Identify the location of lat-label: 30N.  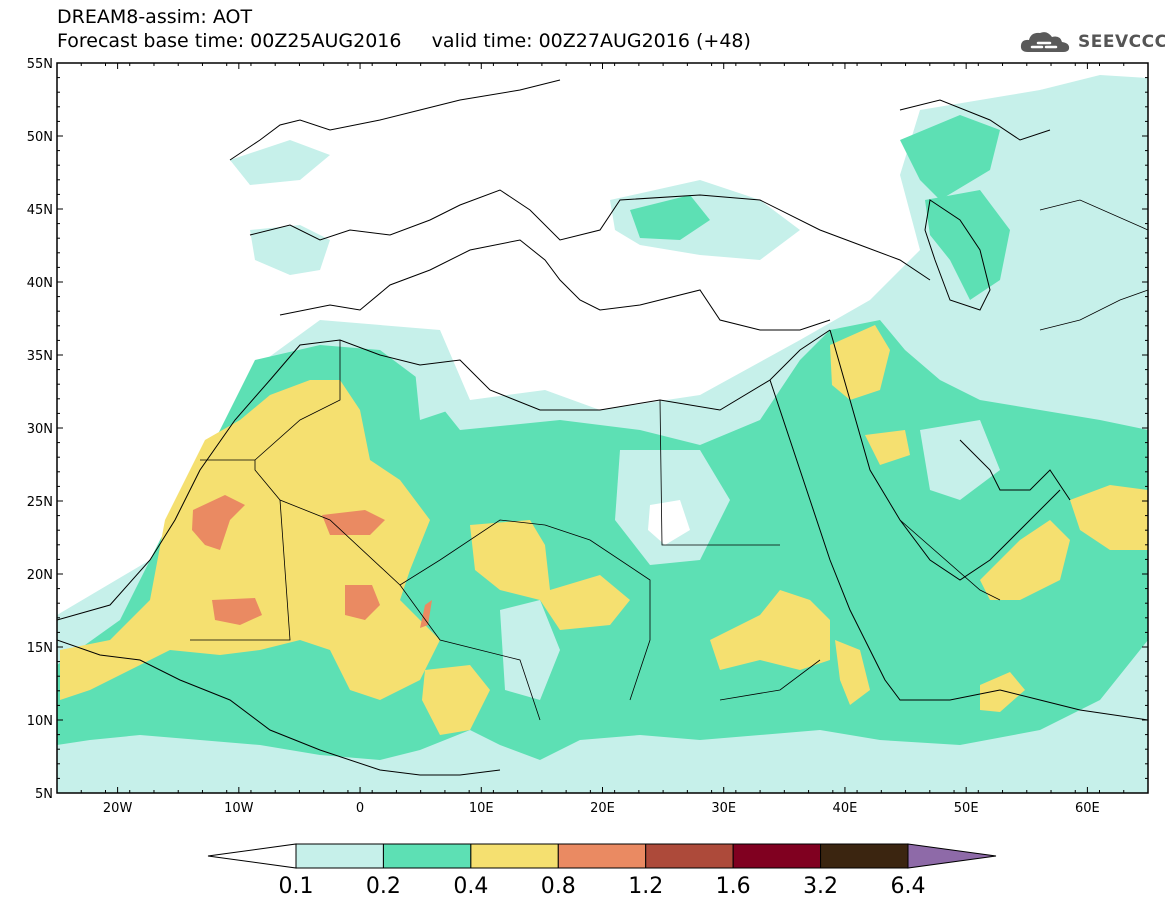
(40, 429).